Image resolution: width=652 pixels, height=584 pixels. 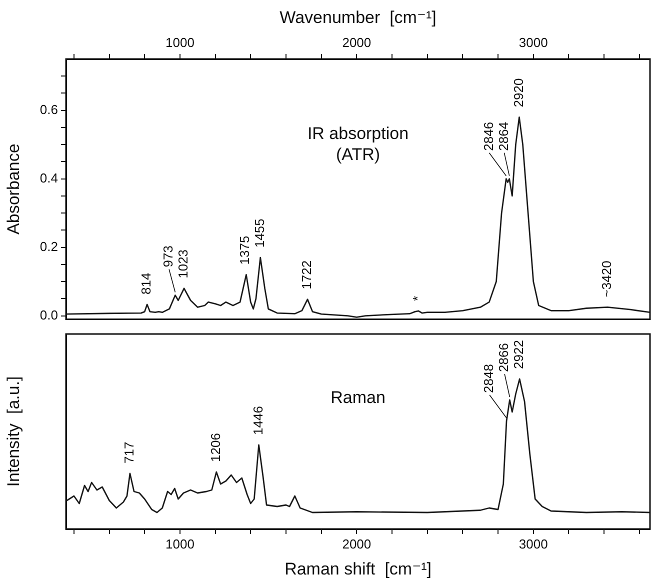 I want to click on annotation: ~3420, so click(x=606, y=279).